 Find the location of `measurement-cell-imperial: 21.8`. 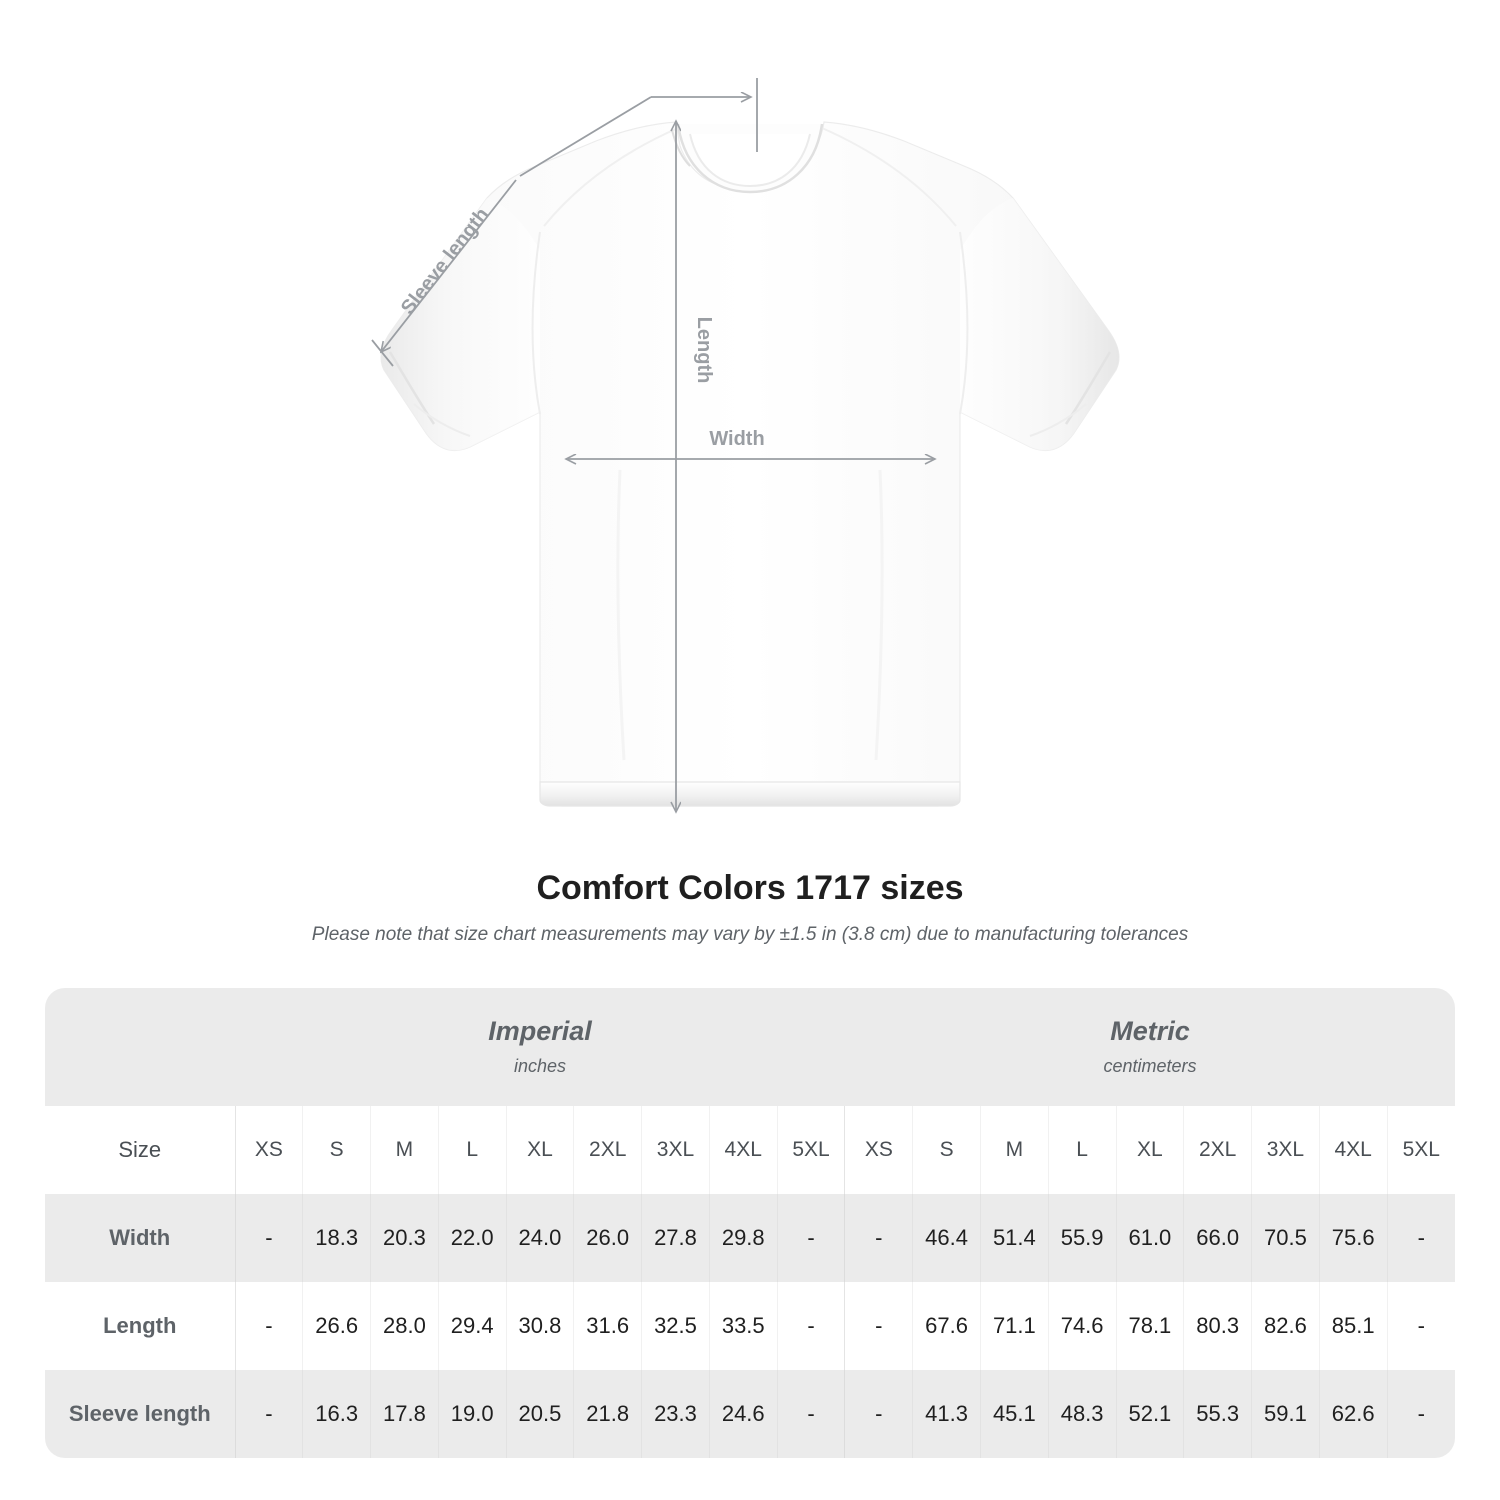

measurement-cell-imperial: 21.8 is located at coordinates (607, 1414).